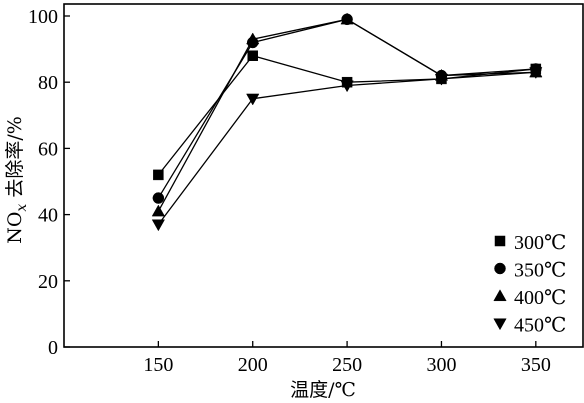  Describe the element at coordinates (43, 17) in the screenshot. I see `y-tick-label: 100` at that location.